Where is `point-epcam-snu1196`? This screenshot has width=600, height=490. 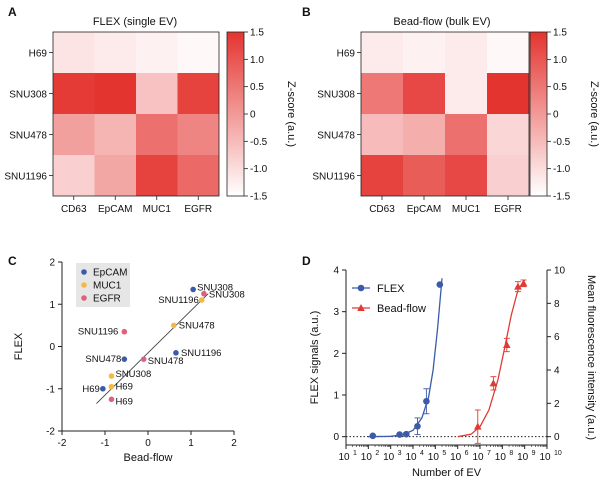 point-epcam-snu1196 is located at coordinates (176, 353).